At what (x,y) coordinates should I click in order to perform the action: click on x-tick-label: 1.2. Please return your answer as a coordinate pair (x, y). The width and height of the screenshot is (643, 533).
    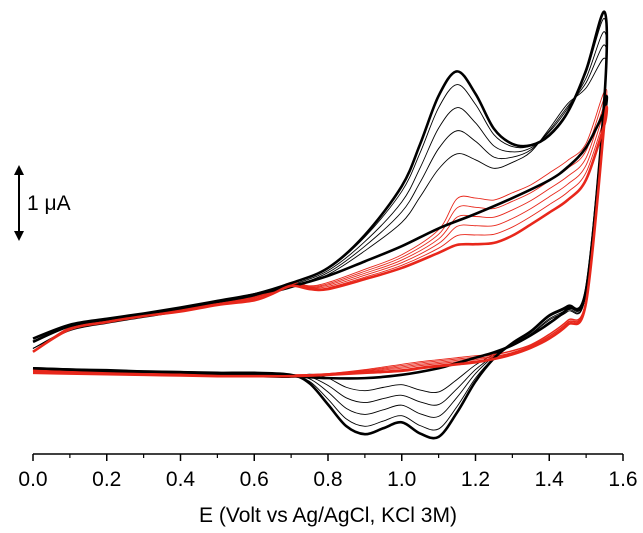
    Looking at the image, I should click on (475, 479).